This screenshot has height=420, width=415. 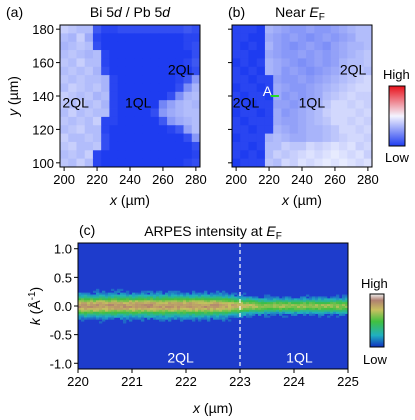 What do you see at coordinates (43, 163) in the screenshot?
I see `y-tick-label: 100` at bounding box center [43, 163].